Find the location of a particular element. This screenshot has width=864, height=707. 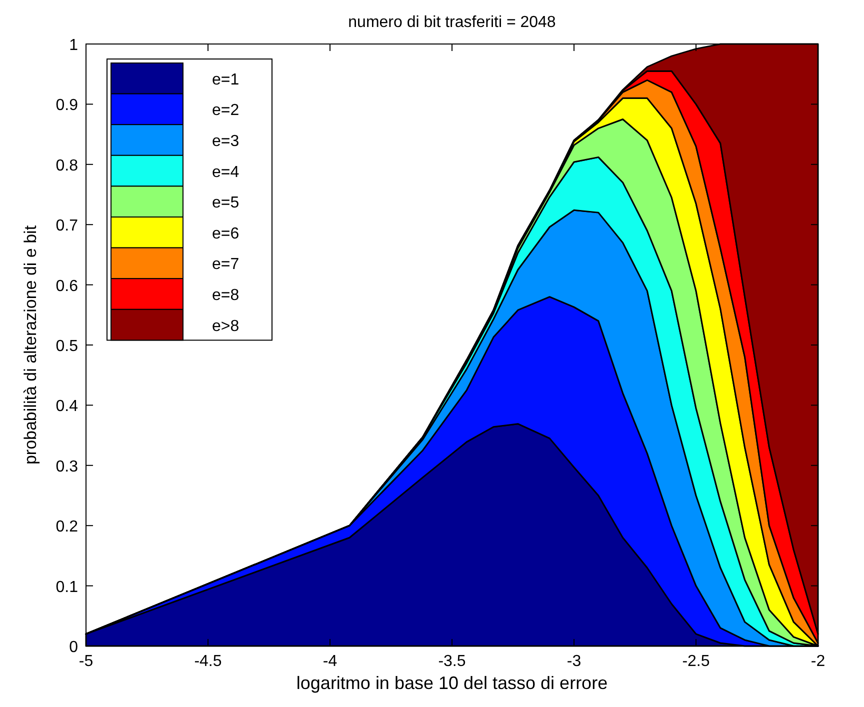

y-tick-label: 0.6 is located at coordinates (67, 286).